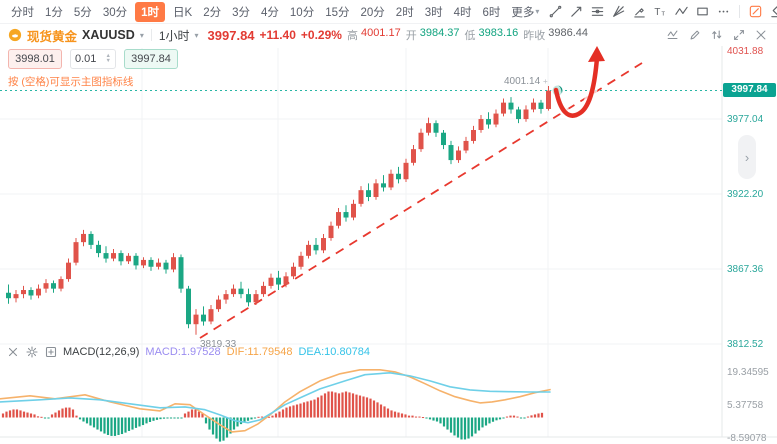  What do you see at coordinates (748, 372) in the screenshot?
I see `macd-tick-label: 19.34595` at bounding box center [748, 372].